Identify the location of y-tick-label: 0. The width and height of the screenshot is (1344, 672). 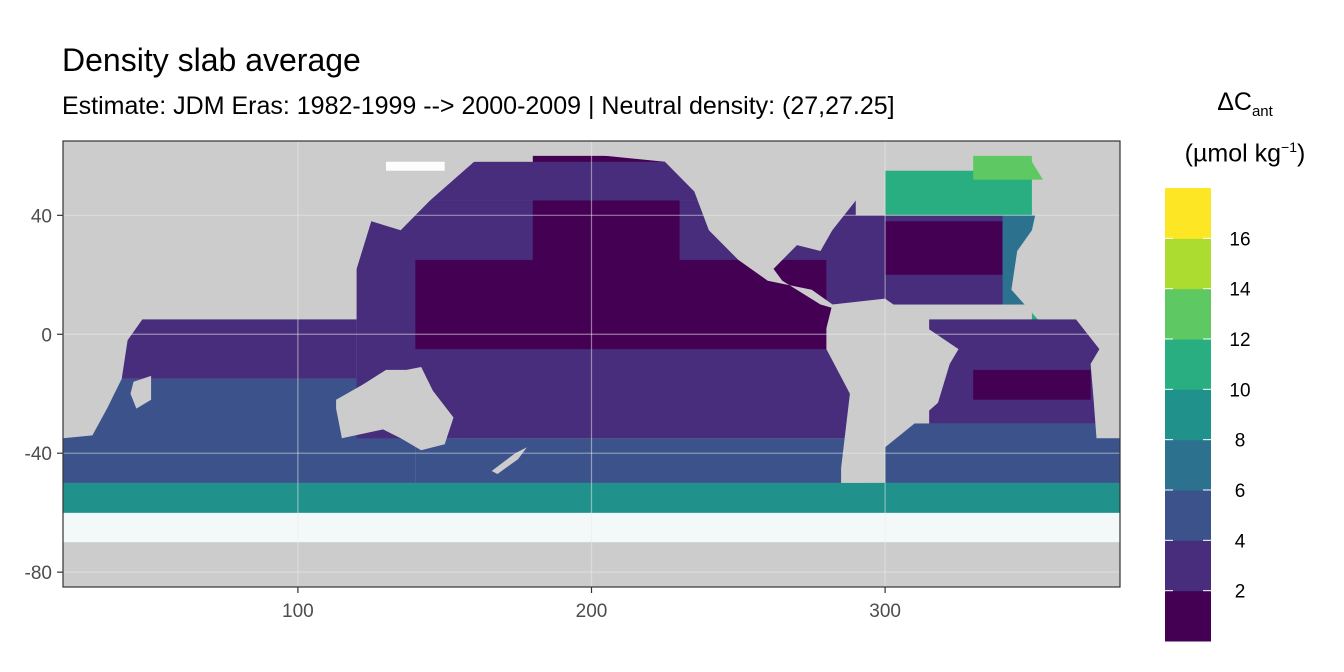
(46, 335).